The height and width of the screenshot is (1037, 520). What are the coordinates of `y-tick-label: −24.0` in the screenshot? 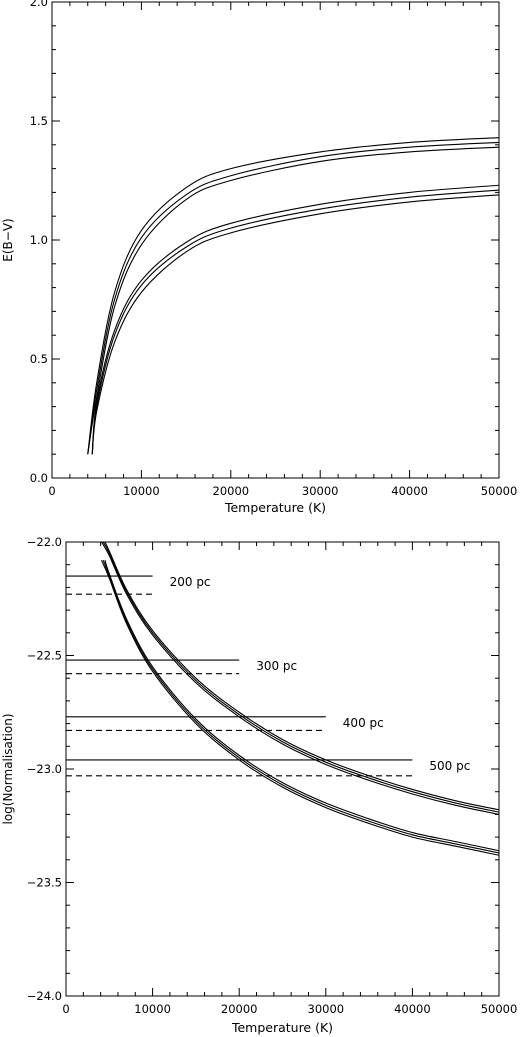 It's located at (44, 996).